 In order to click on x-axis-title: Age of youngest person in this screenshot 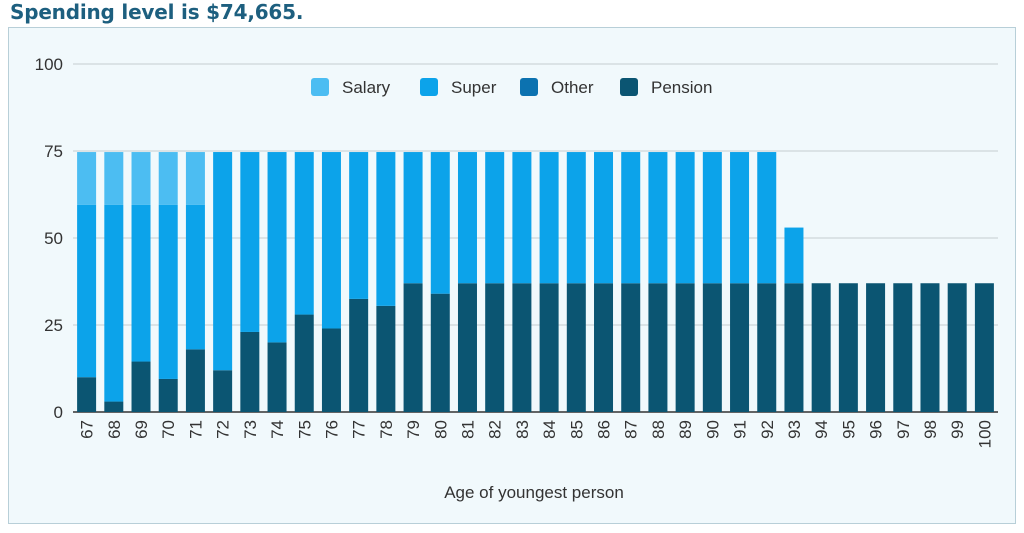, I will do `click(534, 492)`.